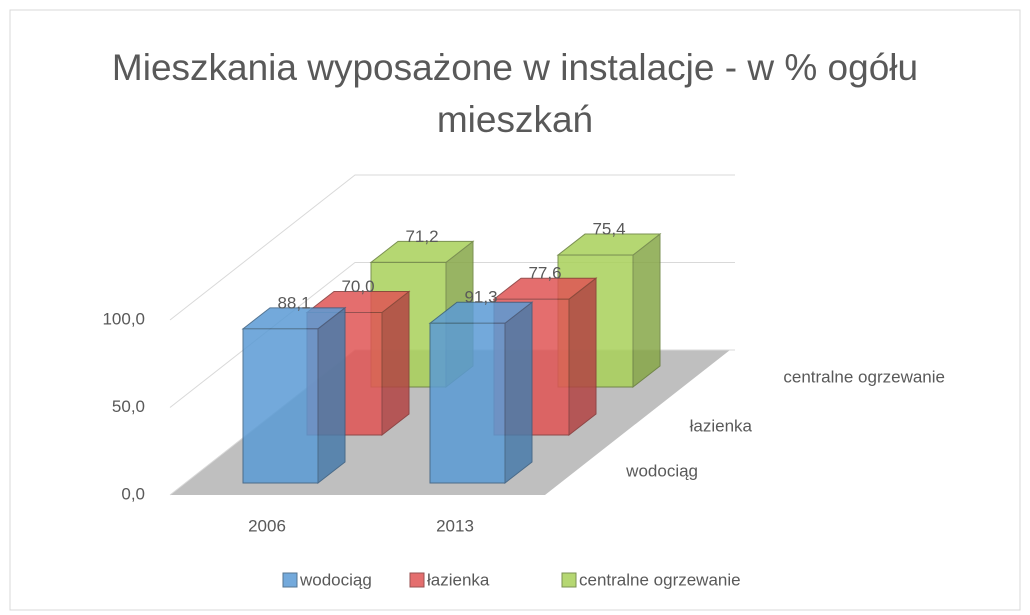 Image resolution: width=1030 pixels, height=615 pixels. I want to click on y-tick-label: 100,0, so click(123, 318).